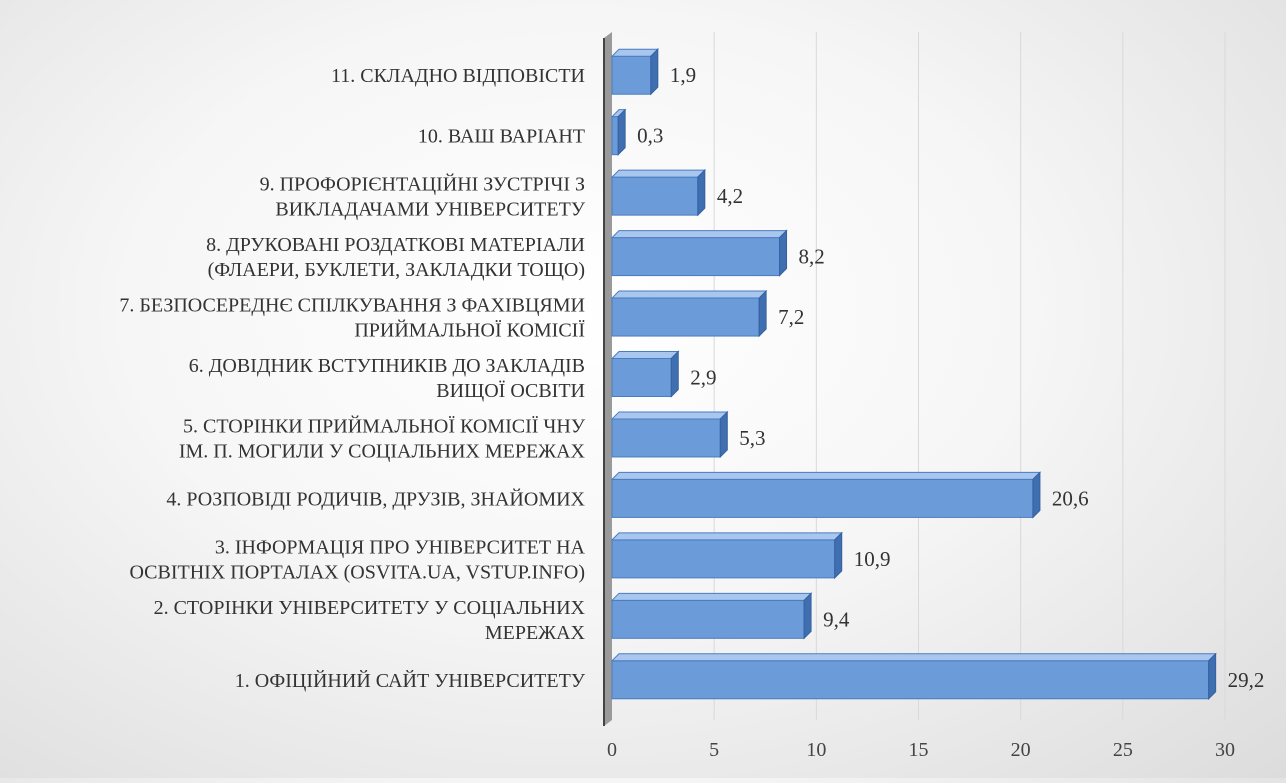 The width and height of the screenshot is (1286, 783). Describe the element at coordinates (812, 257) in the screenshot. I see `data-label: 8,2` at that location.